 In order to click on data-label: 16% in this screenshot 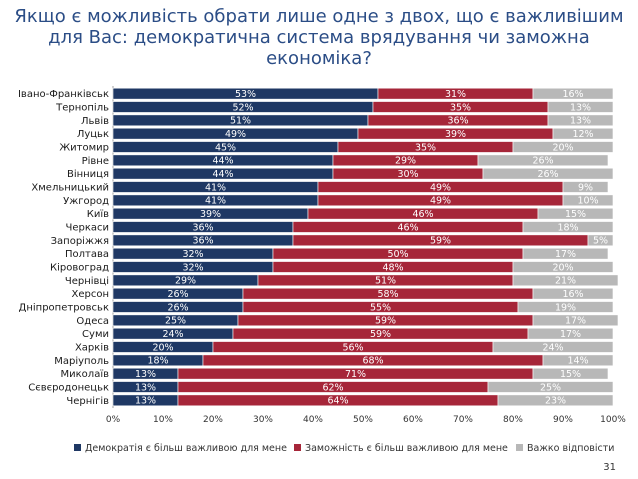, I will do `click(572, 294)`.